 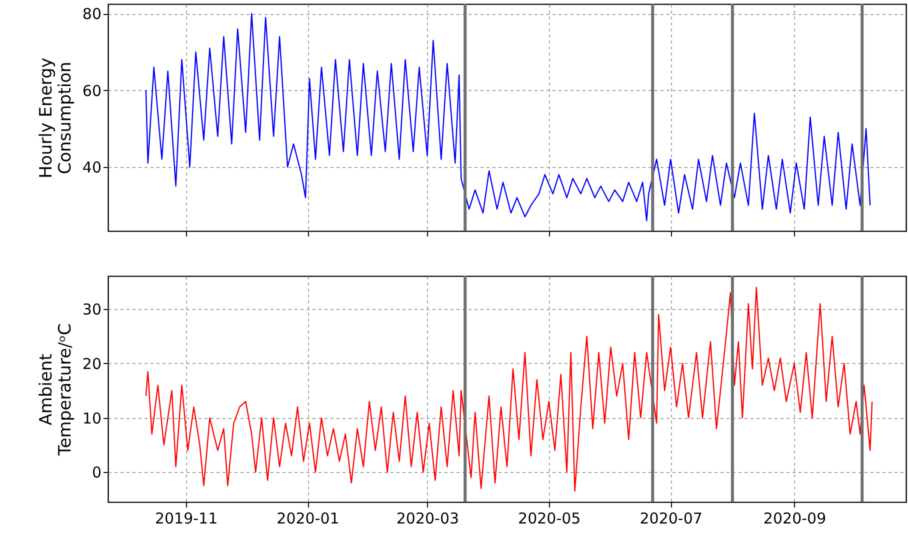 What do you see at coordinates (92, 167) in the screenshot?
I see `y-tick-label: 40` at bounding box center [92, 167].